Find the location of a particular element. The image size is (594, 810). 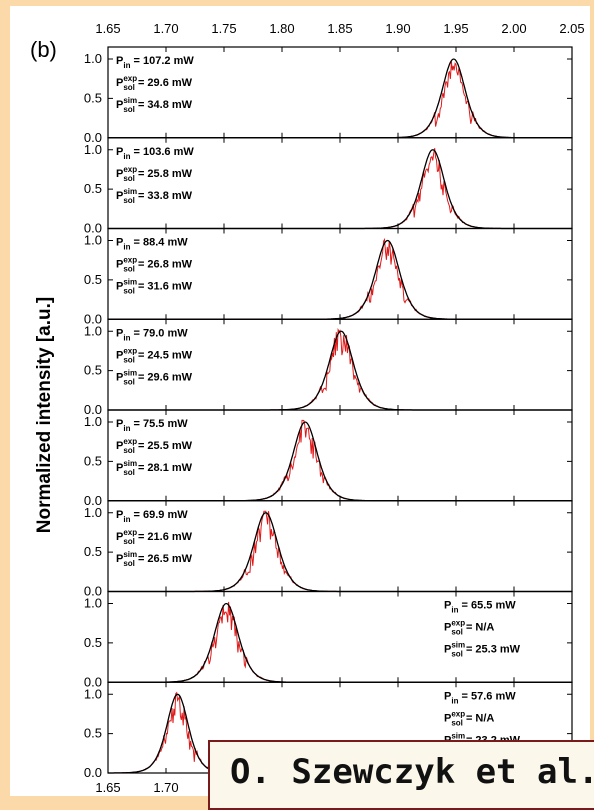

x-tick-label-top: 1.90 is located at coordinates (397, 28).